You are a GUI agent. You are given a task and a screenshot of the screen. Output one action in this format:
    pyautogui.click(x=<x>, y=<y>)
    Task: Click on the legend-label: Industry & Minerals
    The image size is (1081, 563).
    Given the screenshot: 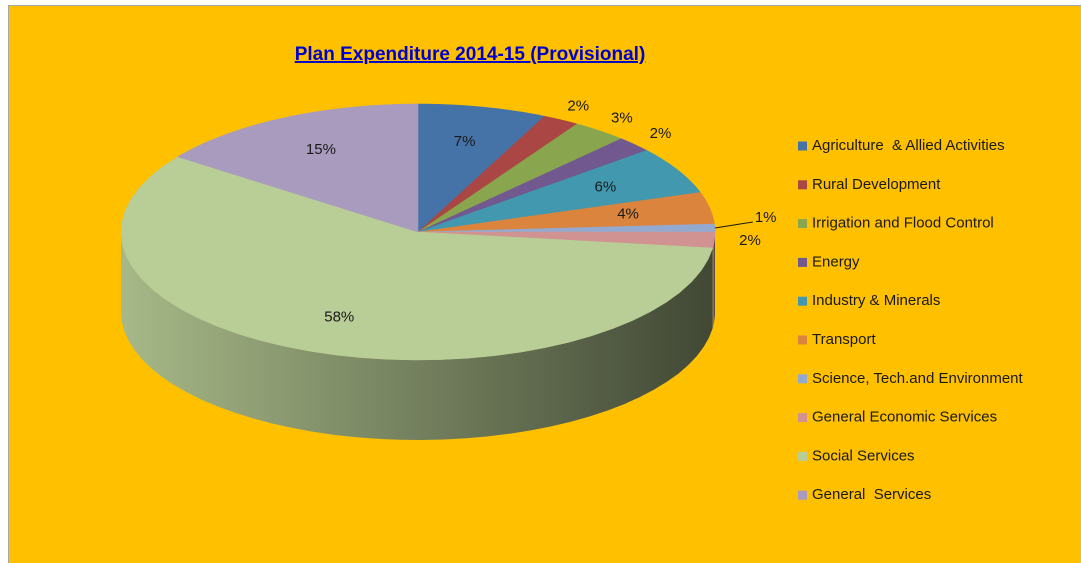 What is the action you would take?
    pyautogui.click(x=876, y=300)
    